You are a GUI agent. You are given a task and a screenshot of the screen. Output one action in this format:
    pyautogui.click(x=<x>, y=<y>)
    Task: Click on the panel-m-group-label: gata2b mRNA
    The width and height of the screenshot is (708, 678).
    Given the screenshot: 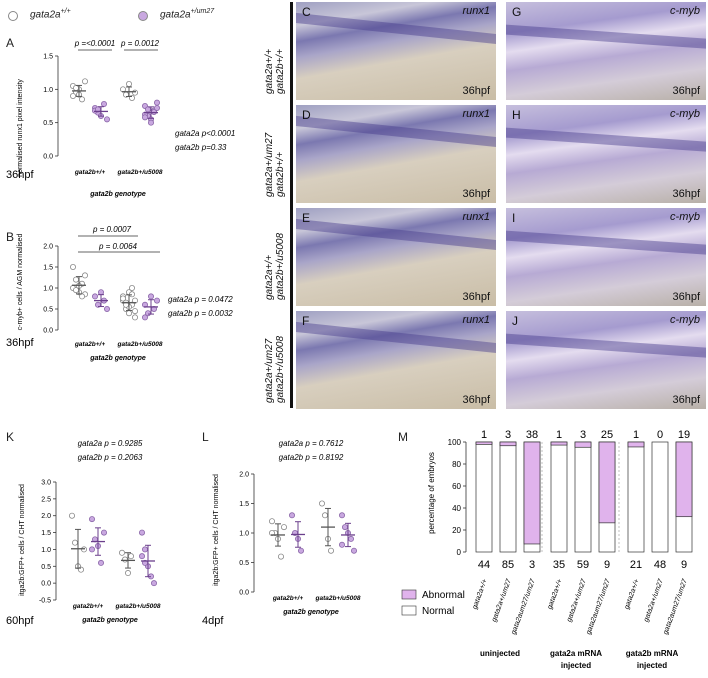 What is the action you would take?
    pyautogui.click(x=652, y=653)
    